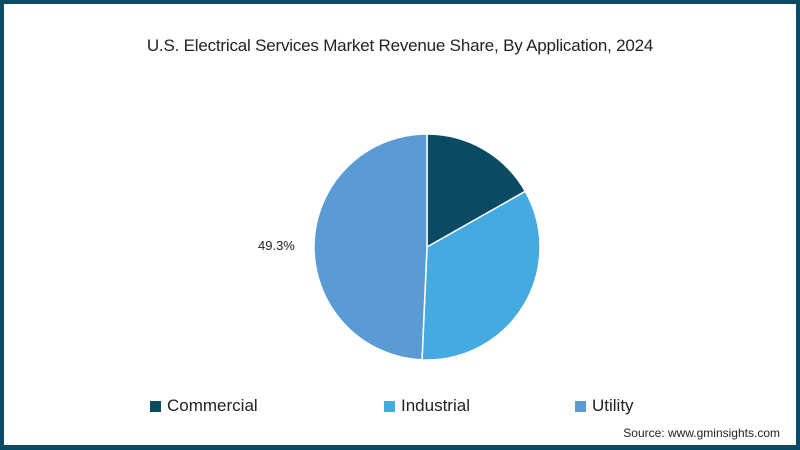  What do you see at coordinates (701, 433) in the screenshot?
I see `source-note: Source: www.gminsights.com` at bounding box center [701, 433].